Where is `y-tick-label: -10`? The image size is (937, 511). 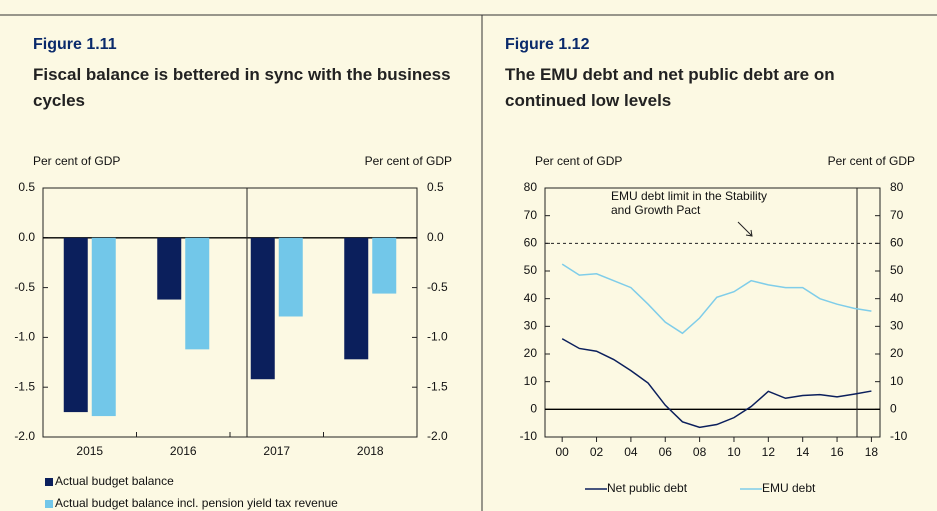
y-tick-label: -10 is located at coordinates (529, 436).